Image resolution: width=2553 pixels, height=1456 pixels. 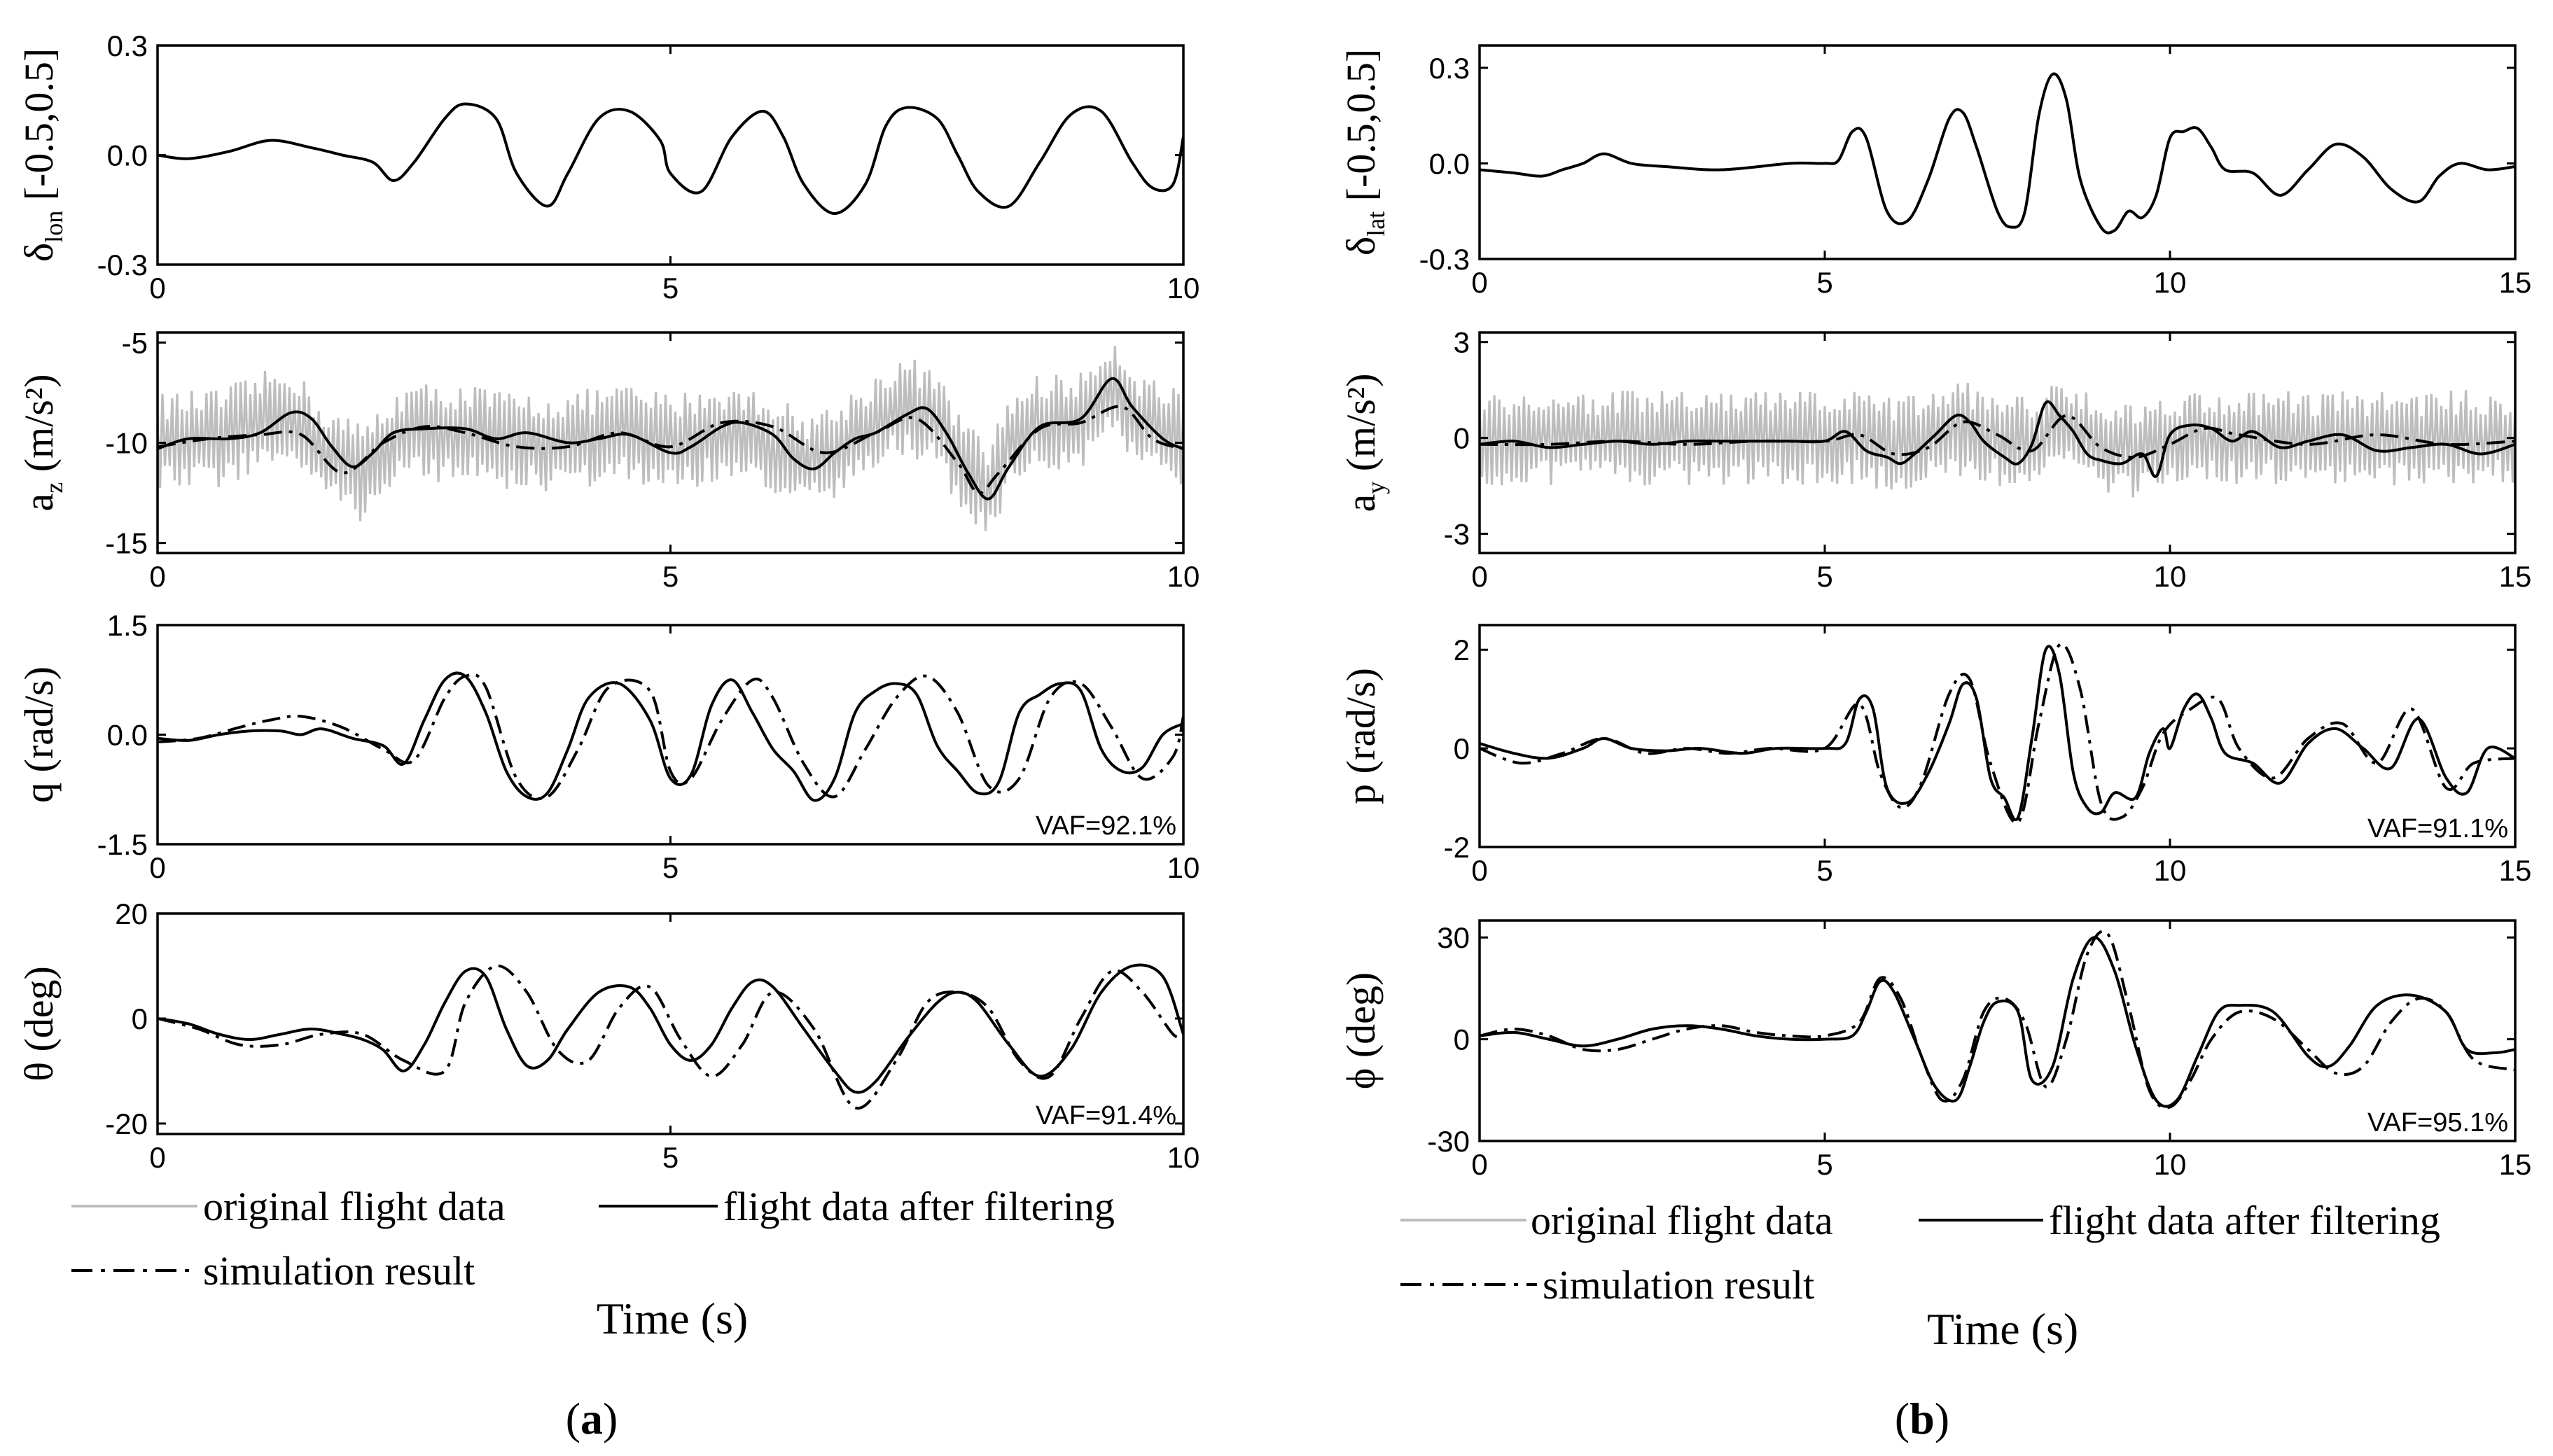 I want to click on panel-b-1: 0 5 10 15 0.3 0.0 -0.3 δlat [-0.5,0.5], so click(x=1935, y=171).